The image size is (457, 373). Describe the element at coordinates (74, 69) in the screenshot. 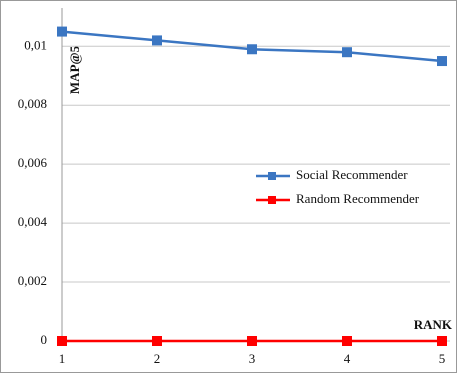

I see `y-axis-label: MAP@5` at that location.